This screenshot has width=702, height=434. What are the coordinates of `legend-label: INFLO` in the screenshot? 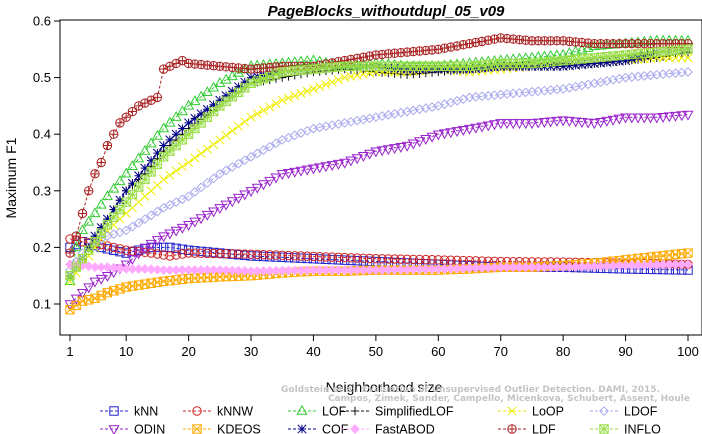 It's located at (642, 428).